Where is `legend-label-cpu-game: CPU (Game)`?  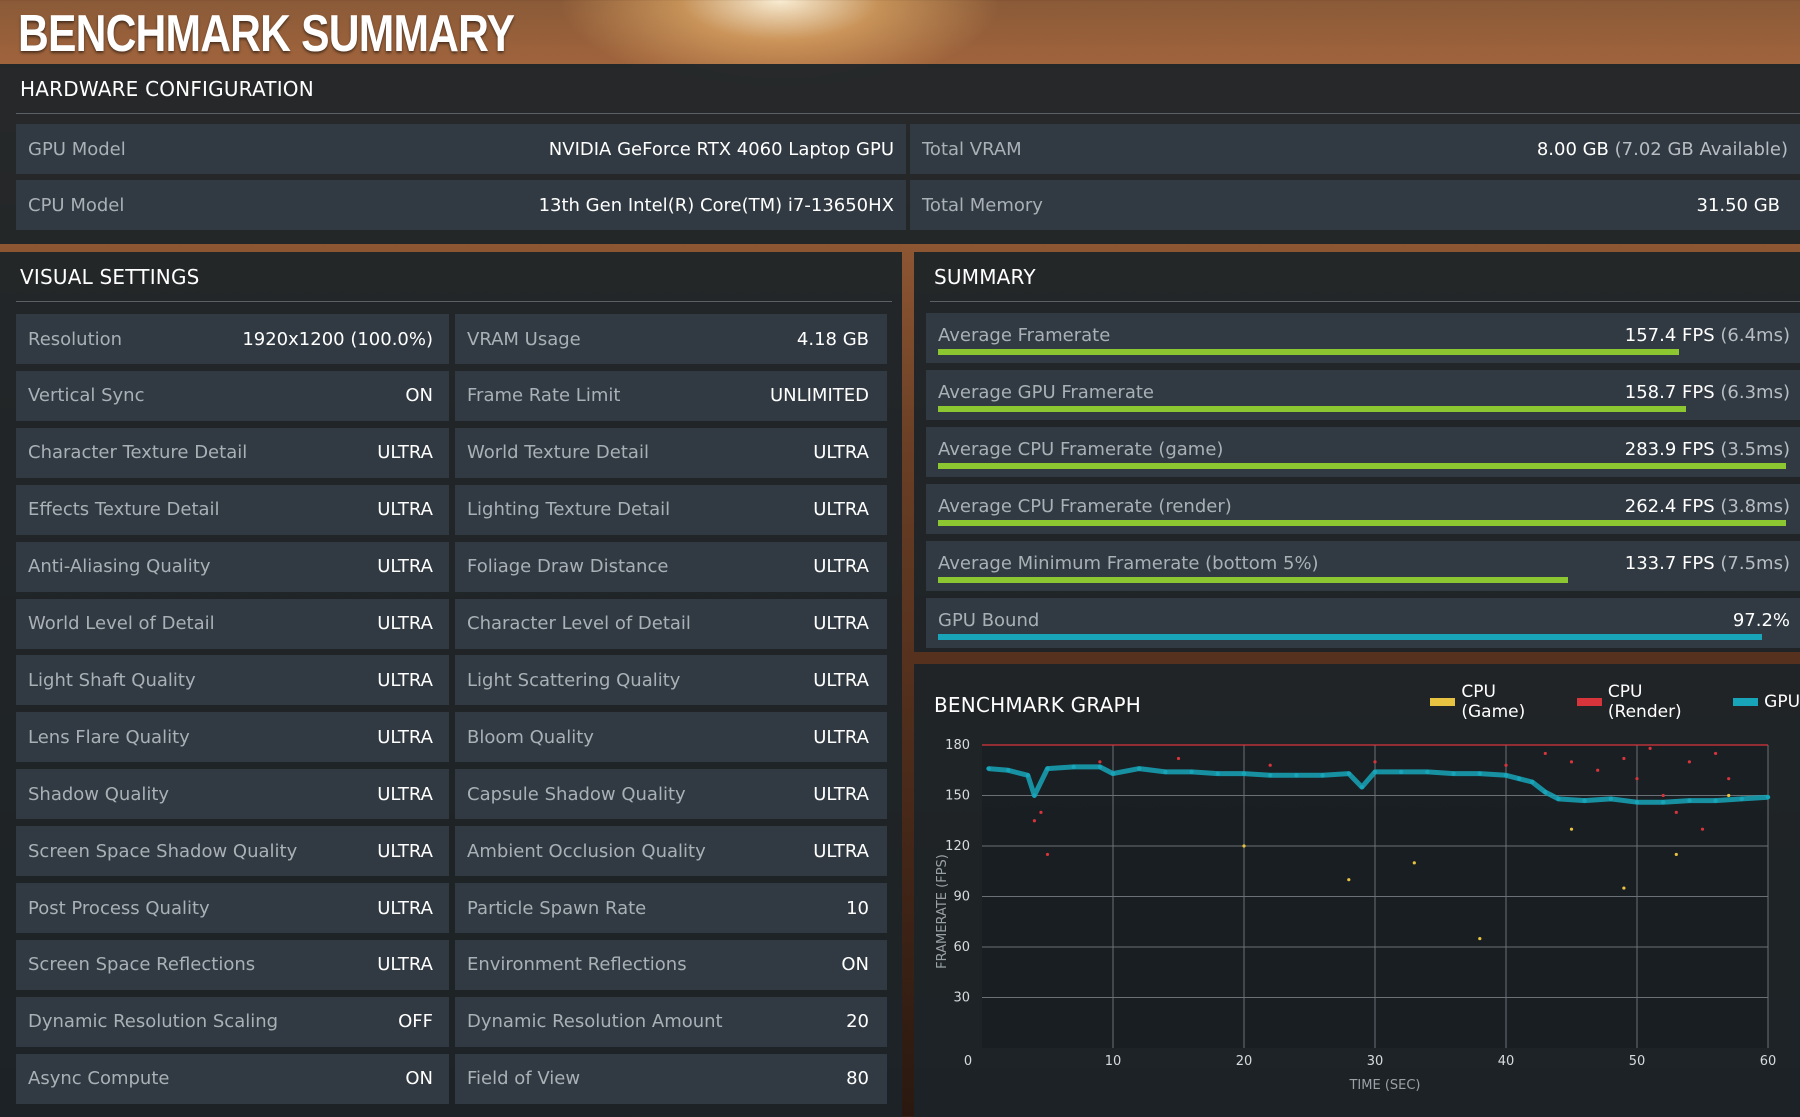 legend-label-cpu-game: CPU (Game) is located at coordinates (1493, 702).